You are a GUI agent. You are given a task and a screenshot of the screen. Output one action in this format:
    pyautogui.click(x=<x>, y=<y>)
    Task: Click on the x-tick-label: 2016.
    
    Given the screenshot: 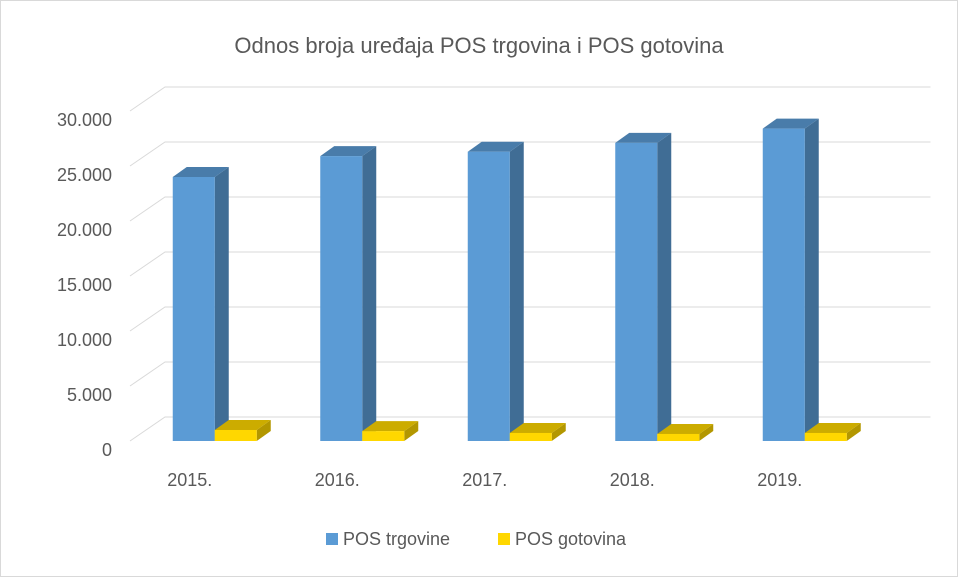 What is the action you would take?
    pyautogui.click(x=337, y=480)
    